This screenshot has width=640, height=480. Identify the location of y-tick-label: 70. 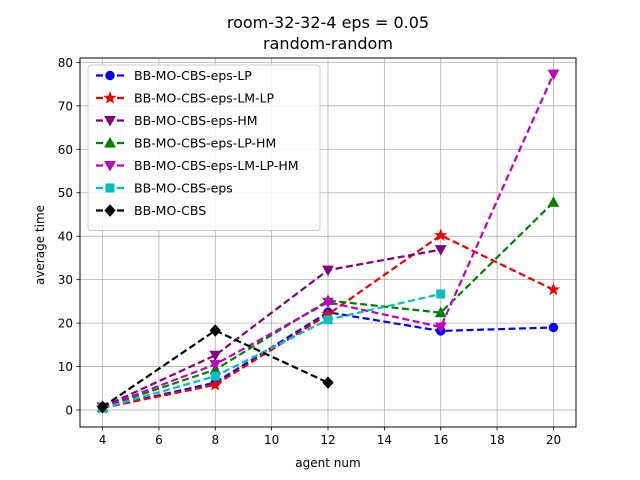
(65, 106).